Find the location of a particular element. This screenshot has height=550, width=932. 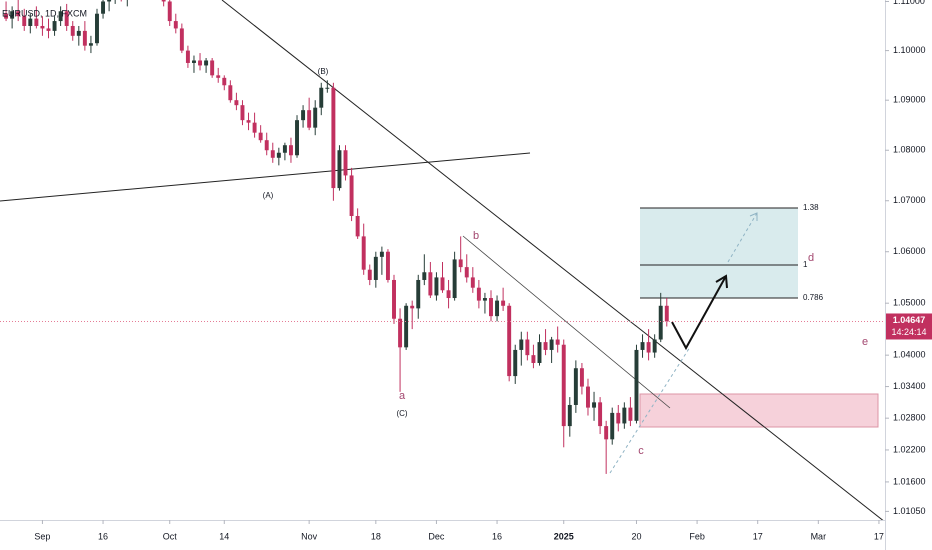

x-tick-label: Sep is located at coordinates (42, 536).